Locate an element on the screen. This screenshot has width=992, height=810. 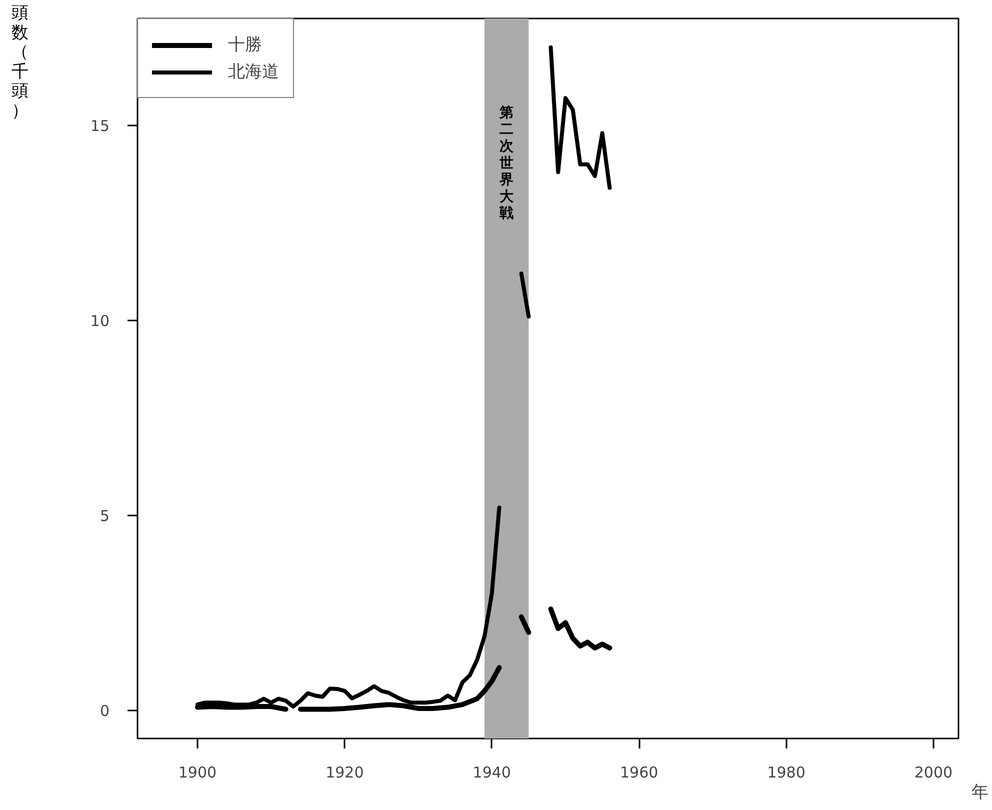
y-tick-label: 15 is located at coordinates (100, 125).